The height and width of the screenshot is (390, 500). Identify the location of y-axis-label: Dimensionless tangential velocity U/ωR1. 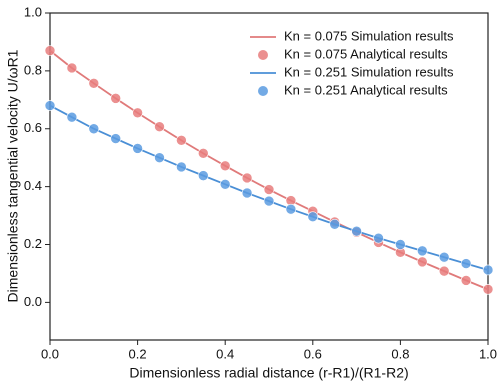
(13, 175).